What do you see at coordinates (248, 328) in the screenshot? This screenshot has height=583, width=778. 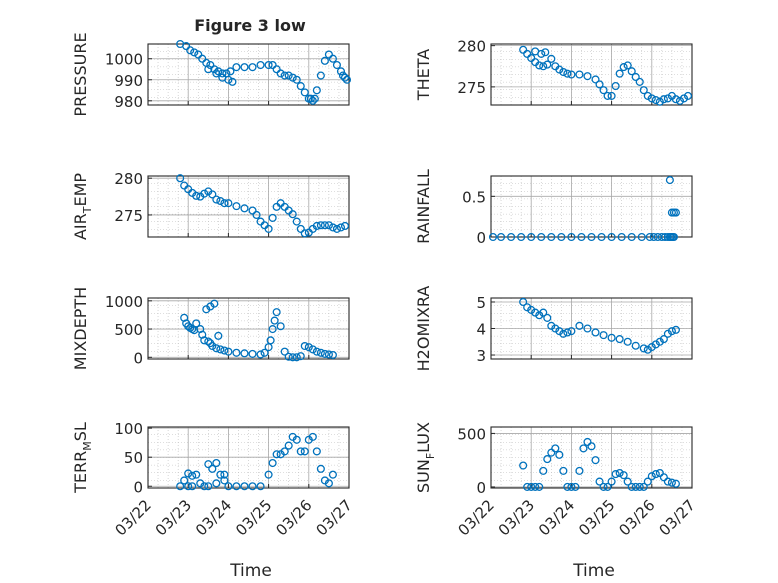 I see `axes-box` at bounding box center [248, 328].